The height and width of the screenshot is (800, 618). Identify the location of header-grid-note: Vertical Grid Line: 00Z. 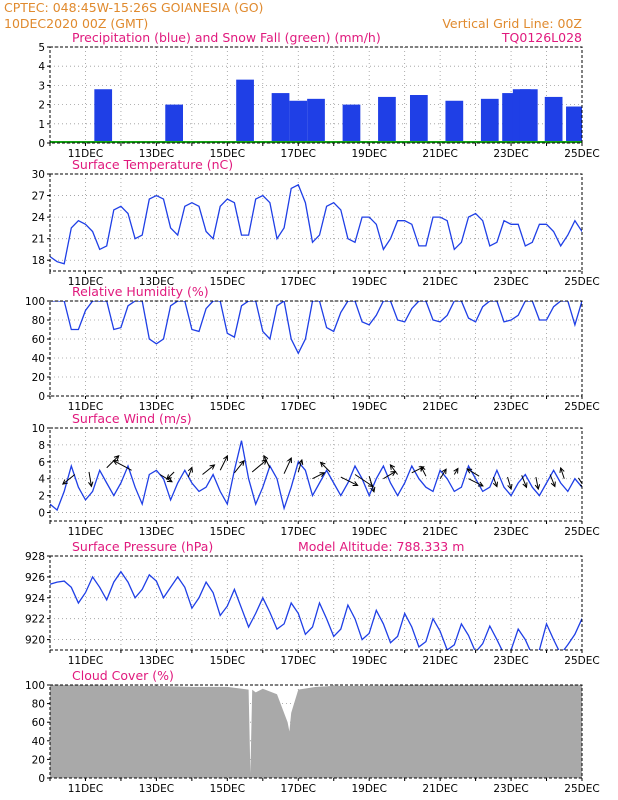
(512, 23).